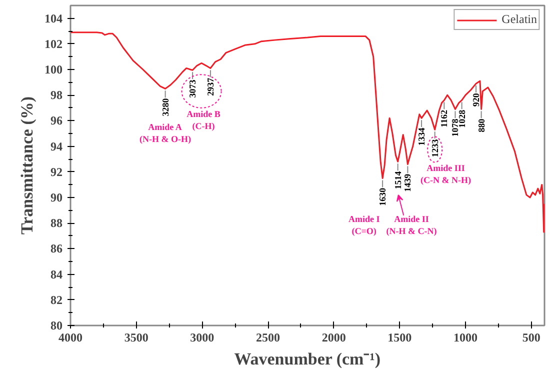 This screenshot has width=550, height=371. Describe the element at coordinates (53, 18) in the screenshot. I see `y-tick-label: 104` at that location.